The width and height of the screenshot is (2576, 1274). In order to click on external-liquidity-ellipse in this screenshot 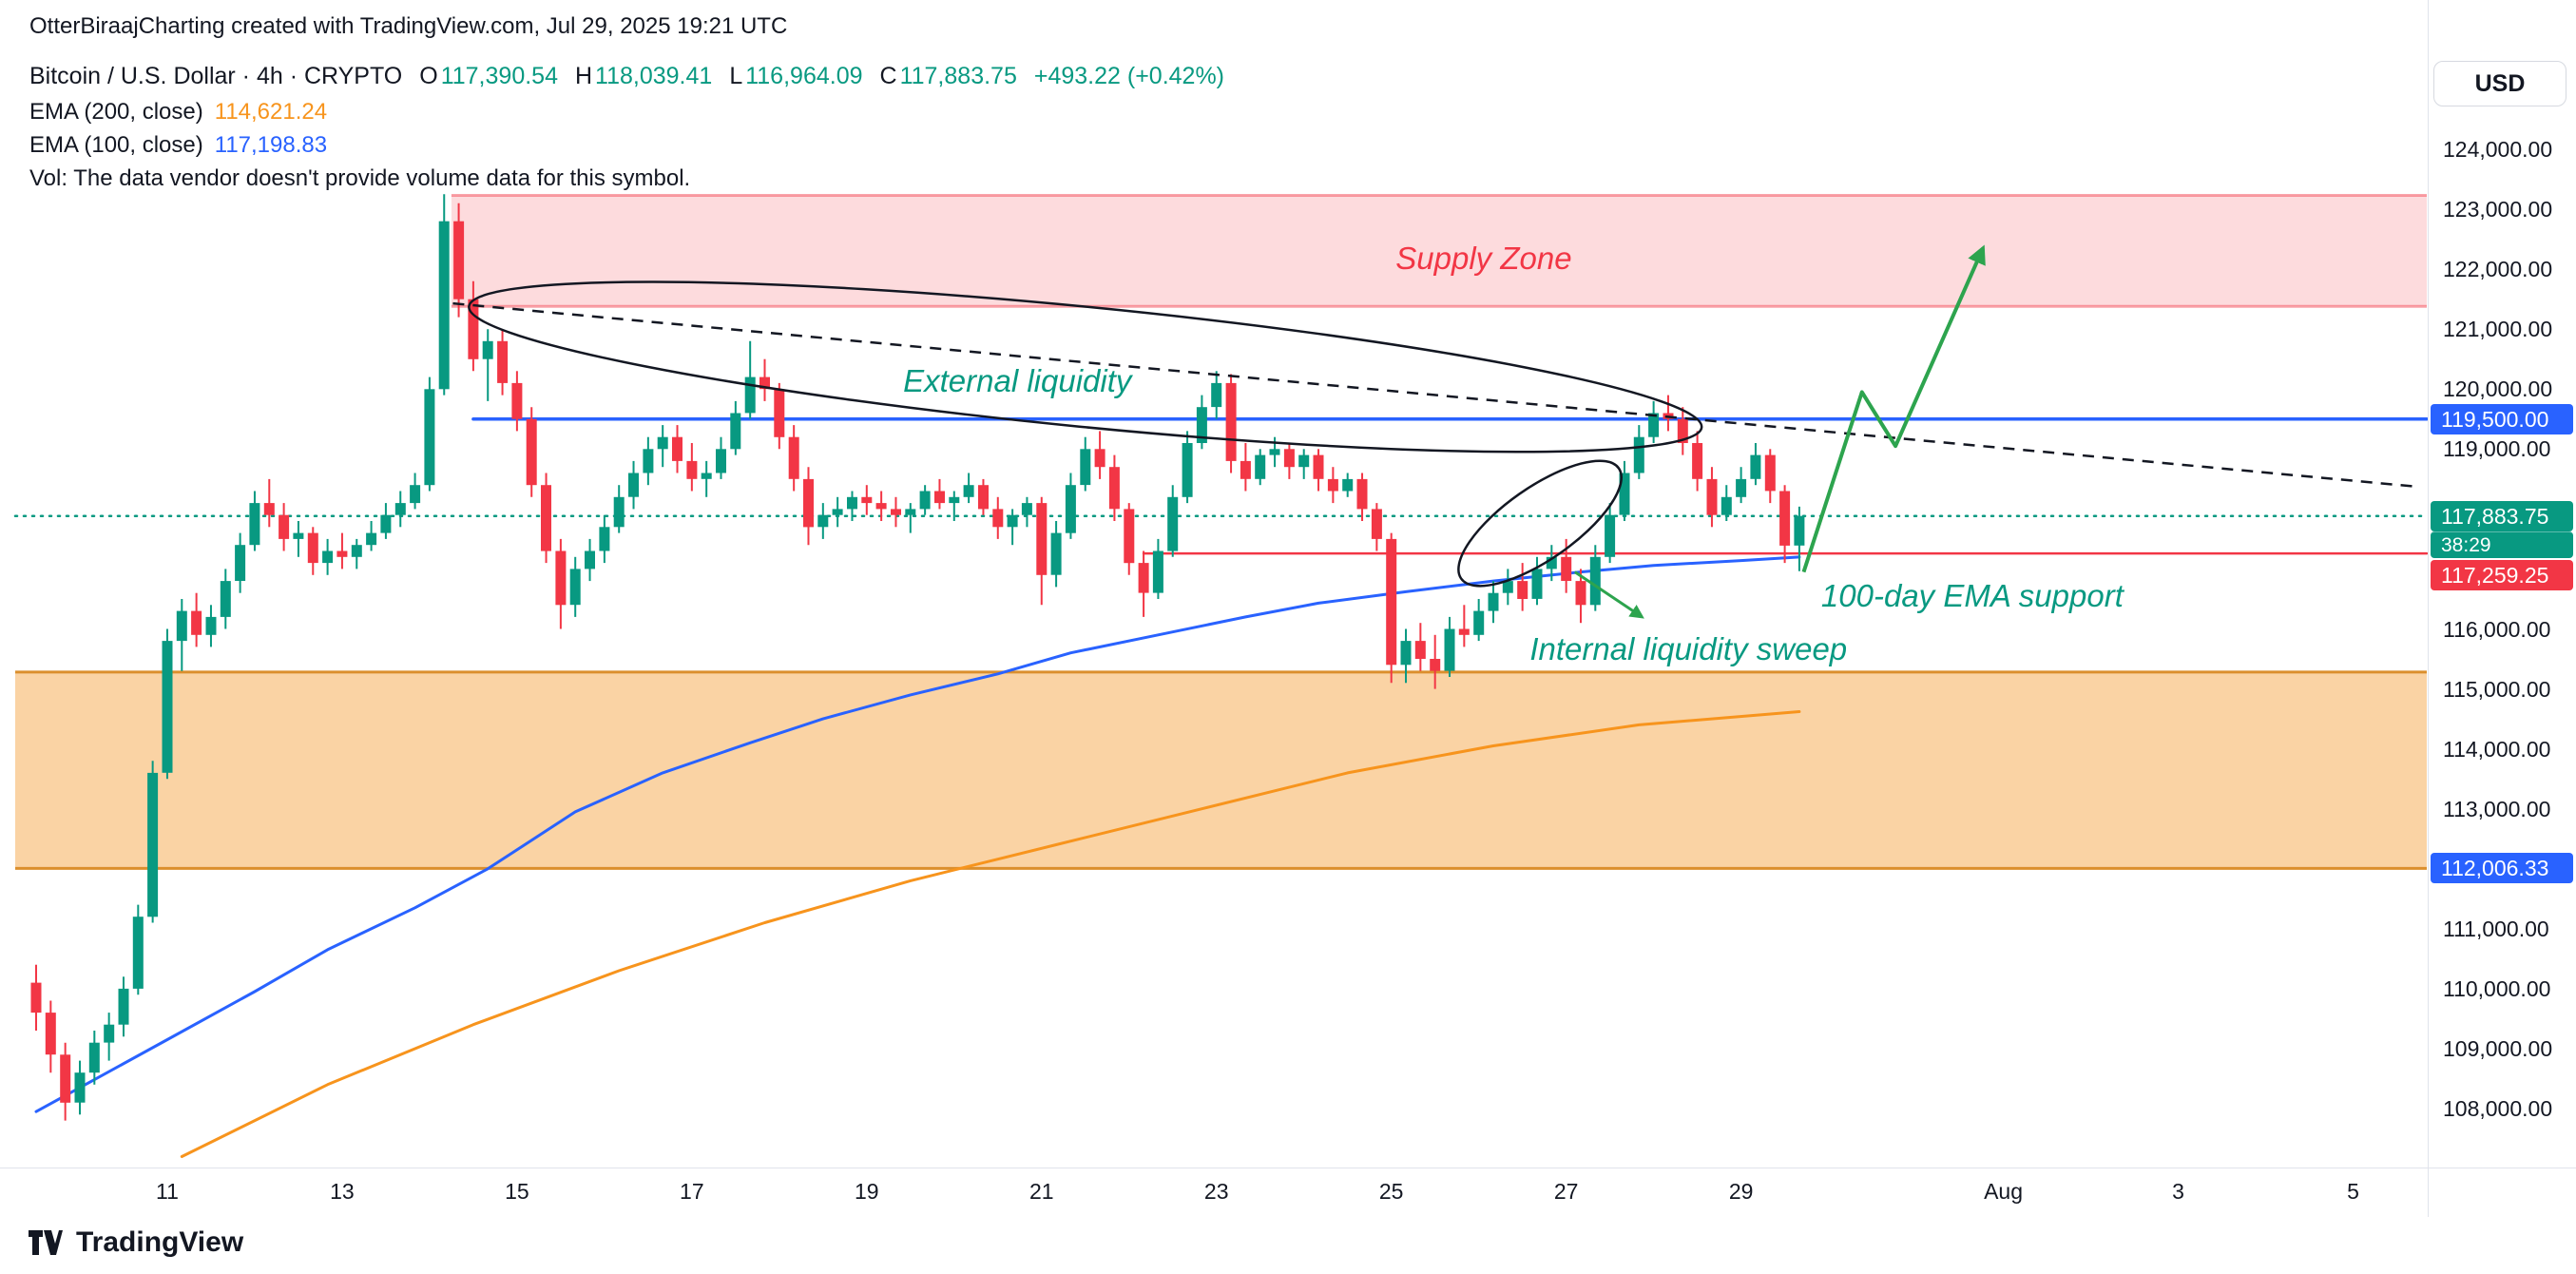, I will do `click(1085, 367)`.